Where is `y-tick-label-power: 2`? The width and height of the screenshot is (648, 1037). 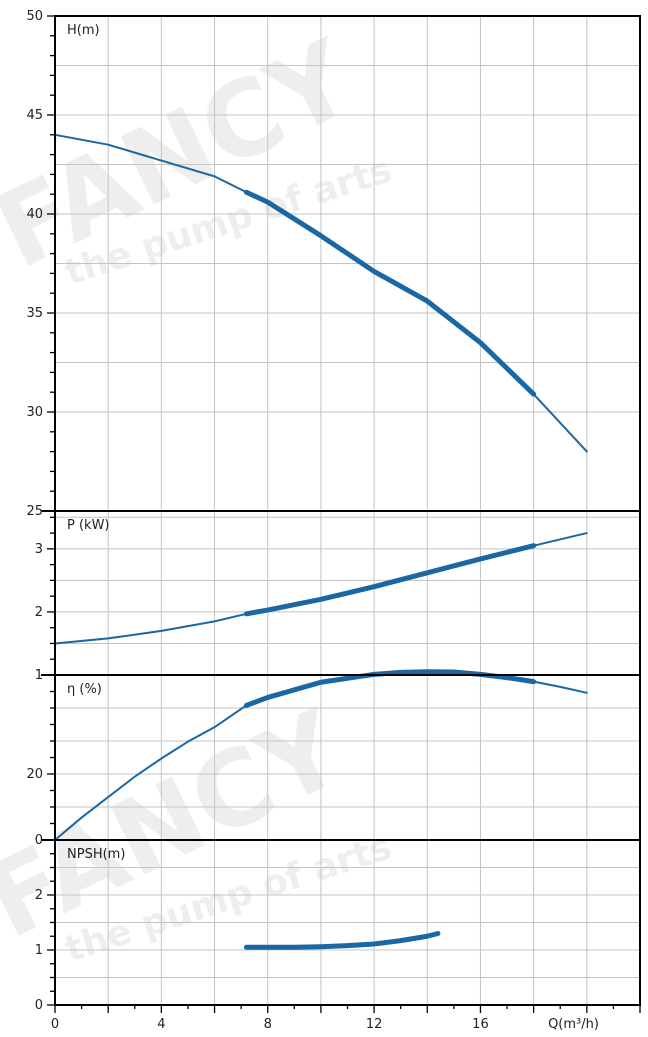 y-tick-label-power: 2 is located at coordinates (39, 612).